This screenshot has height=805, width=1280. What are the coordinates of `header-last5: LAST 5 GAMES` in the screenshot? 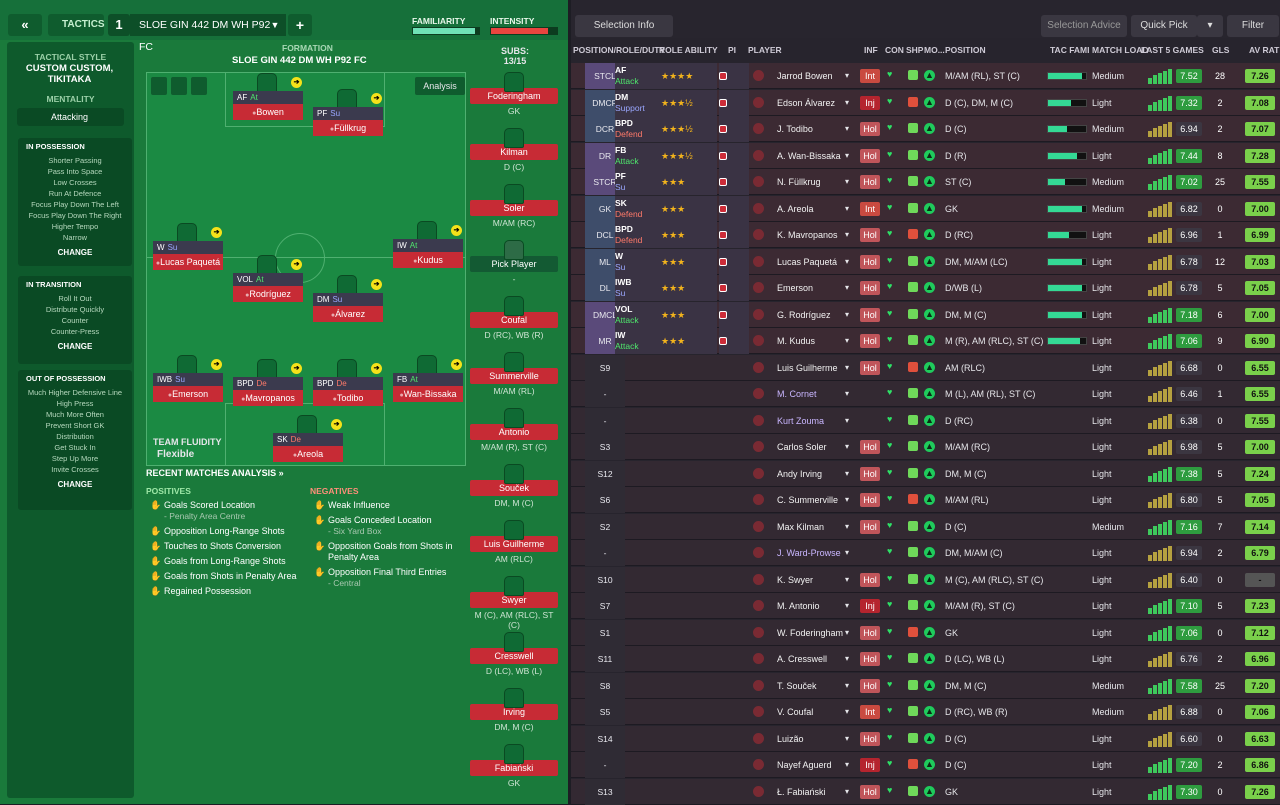 It's located at (1172, 50).